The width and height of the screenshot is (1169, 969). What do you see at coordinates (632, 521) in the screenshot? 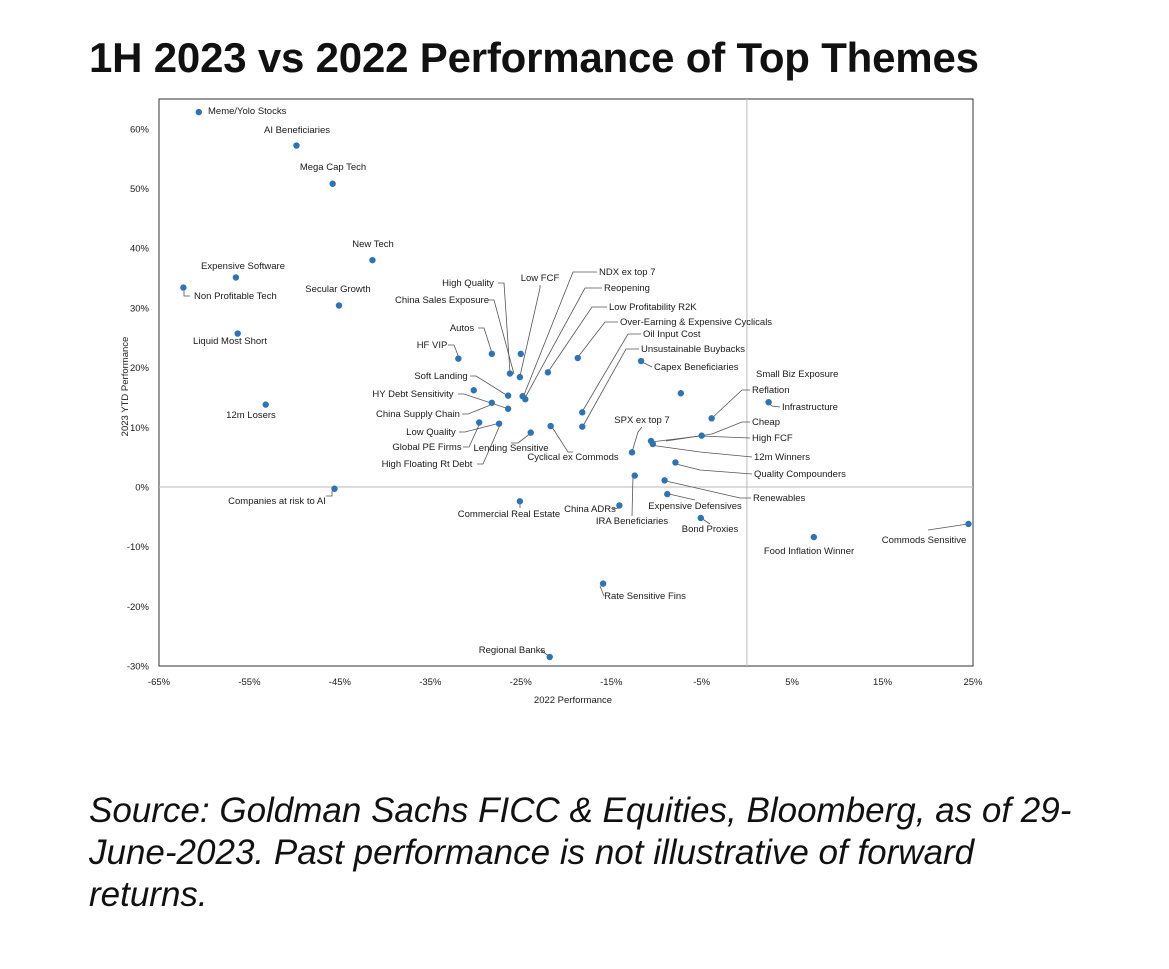
I see `data-label: IRA Beneficiaries` at bounding box center [632, 521].